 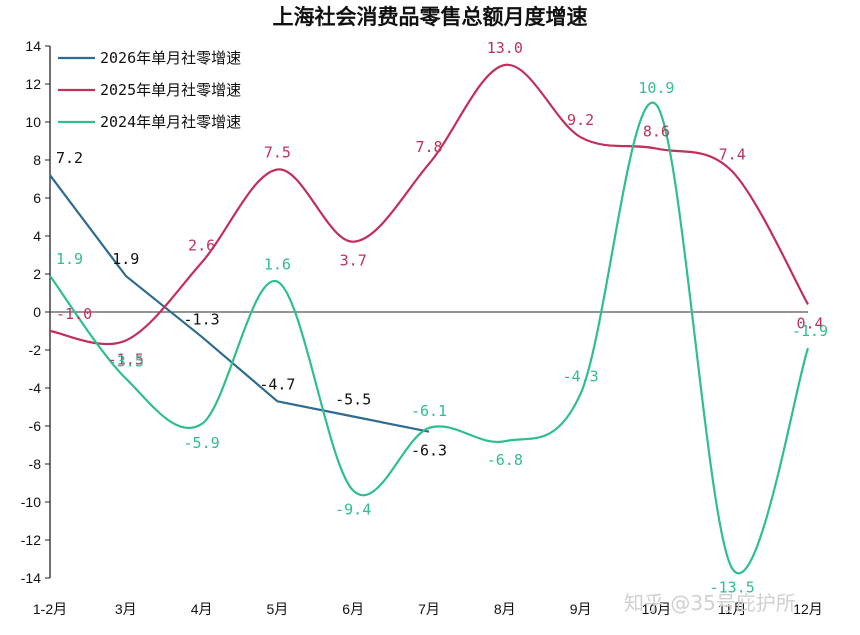 I want to click on y-tick-label: -10, so click(x=31, y=502).